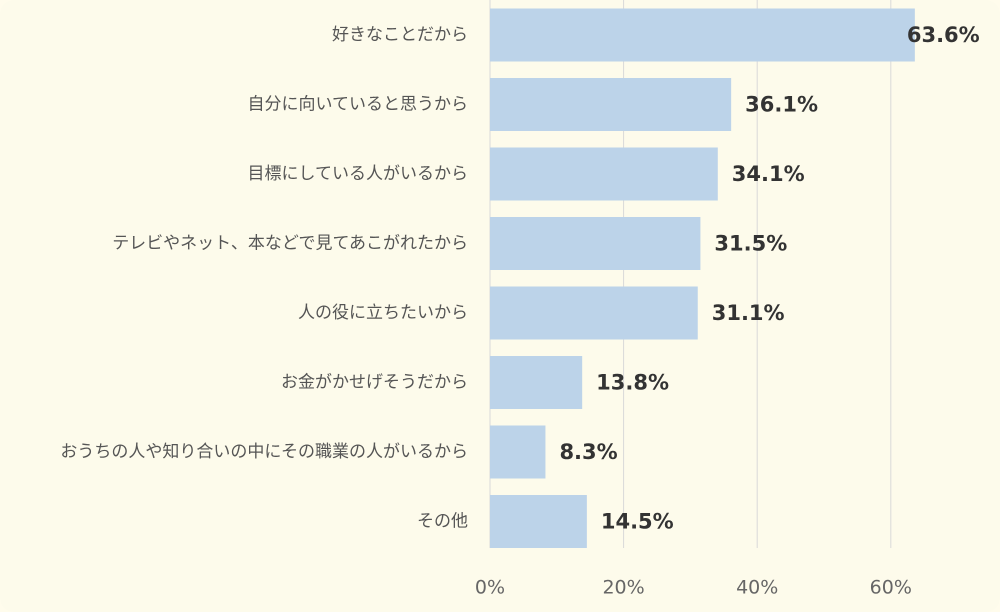 The image size is (1000, 612). What do you see at coordinates (768, 174) in the screenshot?
I see `data-label: 34.1%` at bounding box center [768, 174].